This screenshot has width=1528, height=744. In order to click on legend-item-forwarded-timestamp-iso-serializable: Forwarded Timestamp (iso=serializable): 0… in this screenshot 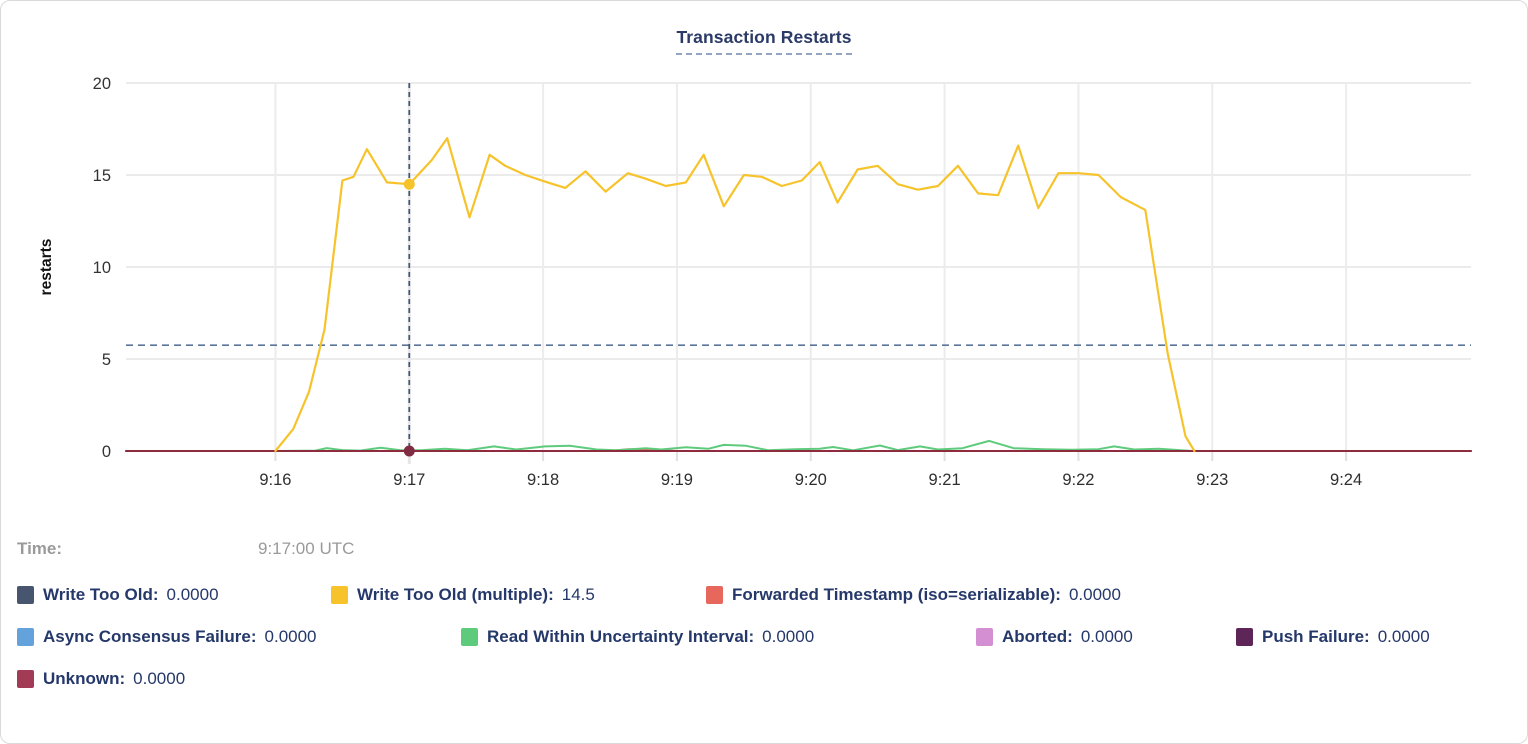, I will do `click(913, 595)`.